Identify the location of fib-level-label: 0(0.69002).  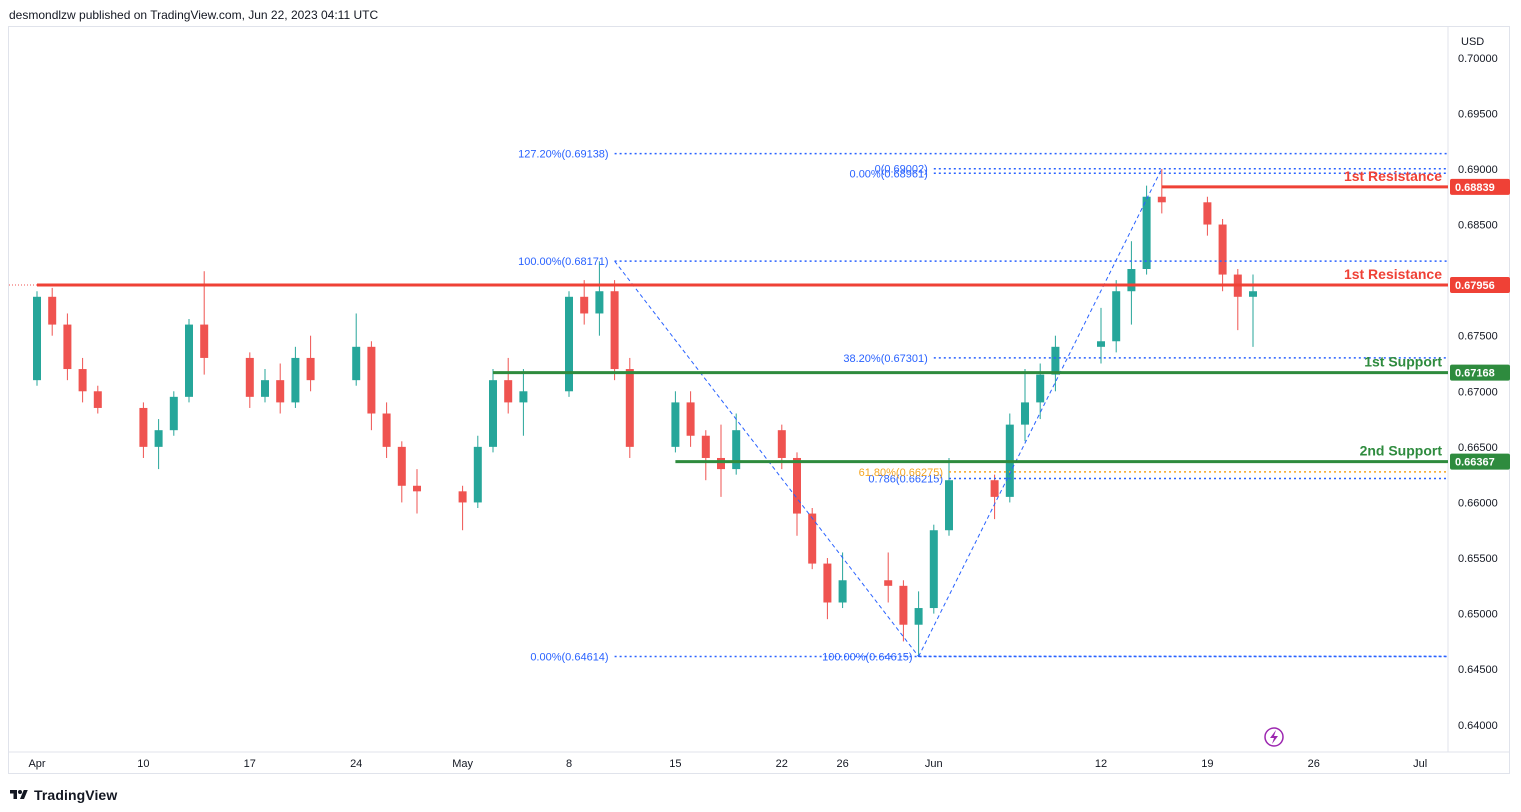
(901, 170).